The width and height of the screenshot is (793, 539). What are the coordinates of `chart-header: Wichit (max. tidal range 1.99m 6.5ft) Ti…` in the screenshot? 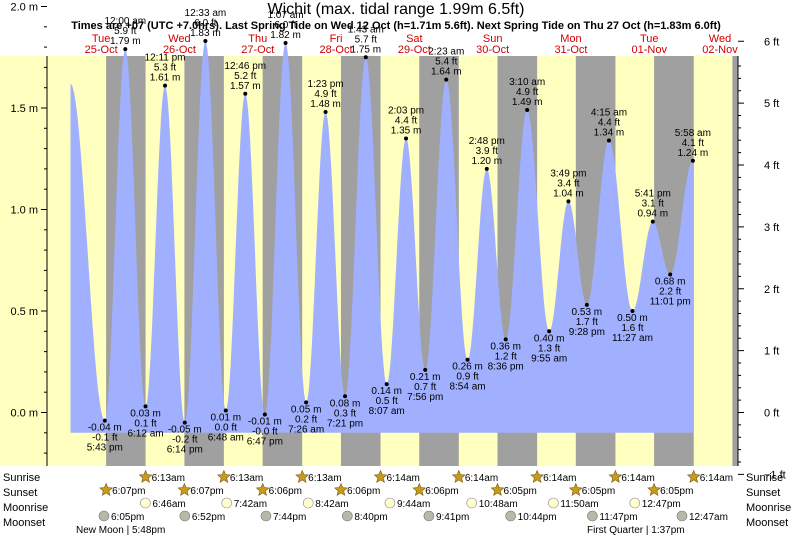 It's located at (396, 16).